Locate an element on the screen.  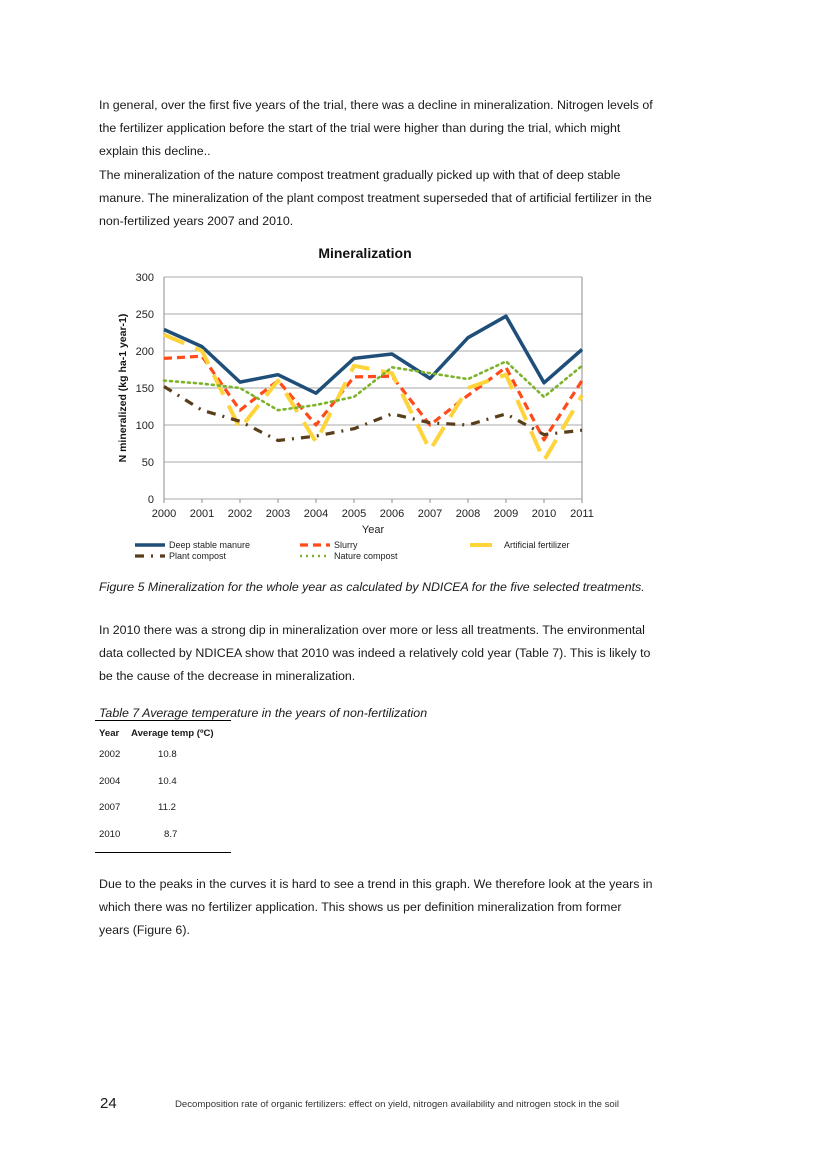
x-axis-label: Year is located at coordinates (373, 530).